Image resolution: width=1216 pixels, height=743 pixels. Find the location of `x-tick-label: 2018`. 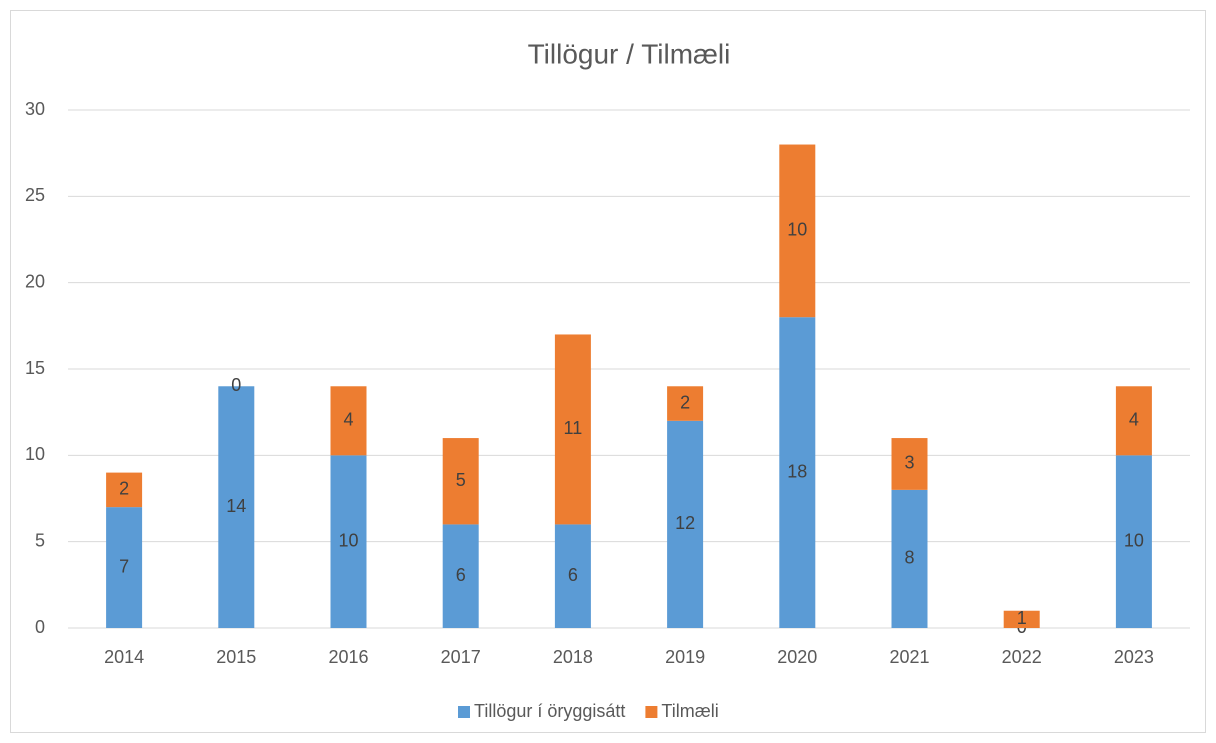

x-tick-label: 2018 is located at coordinates (573, 657).